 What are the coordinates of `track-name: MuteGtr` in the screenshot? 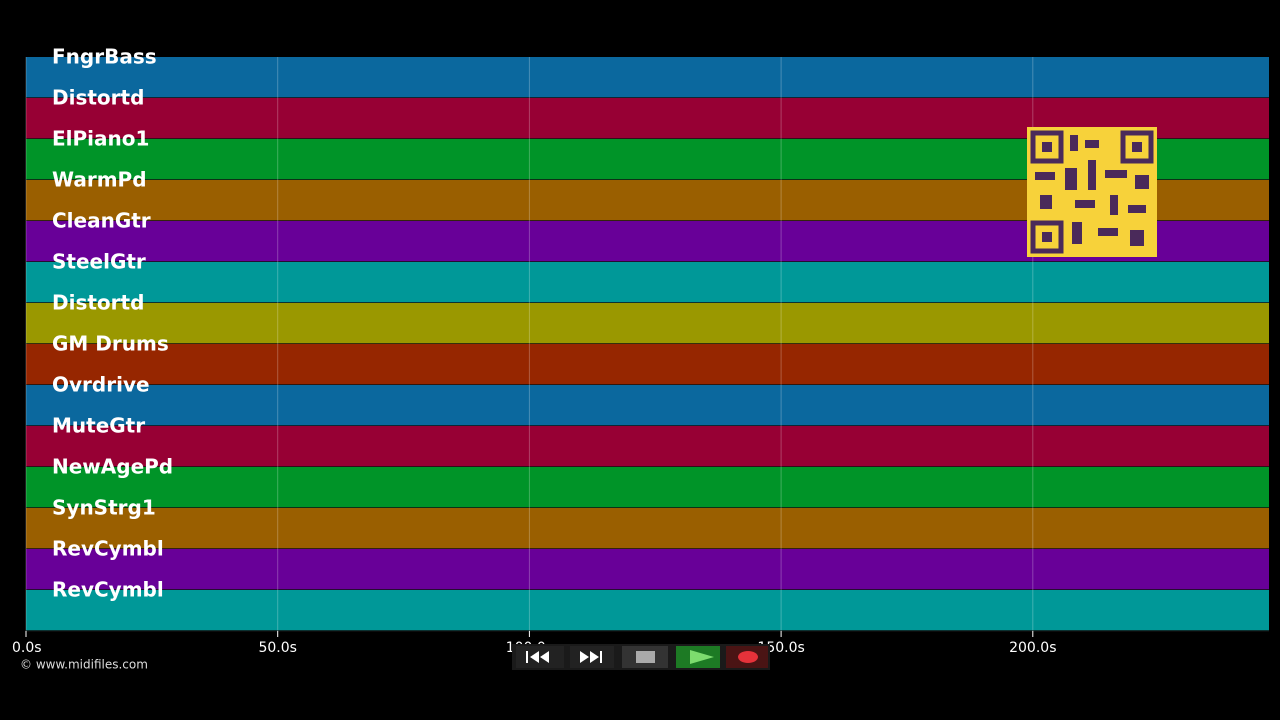 It's located at (98, 426).